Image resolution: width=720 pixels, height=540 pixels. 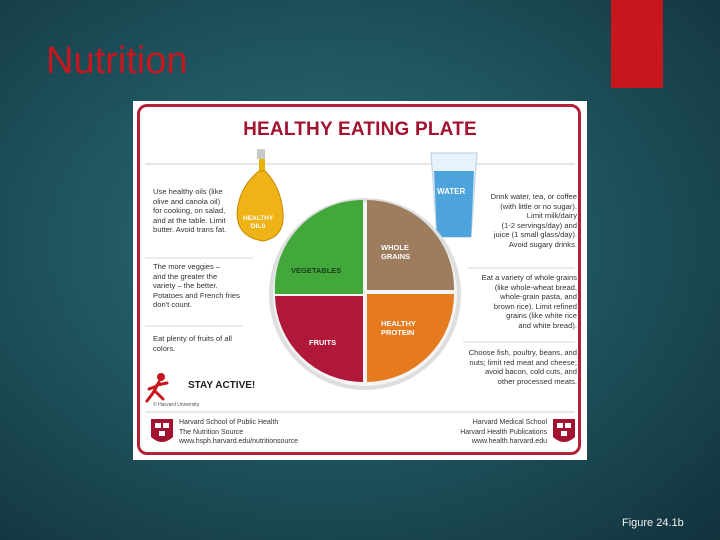 I want to click on poster-title: HEALTHY EATING PLATE, so click(x=360, y=129).